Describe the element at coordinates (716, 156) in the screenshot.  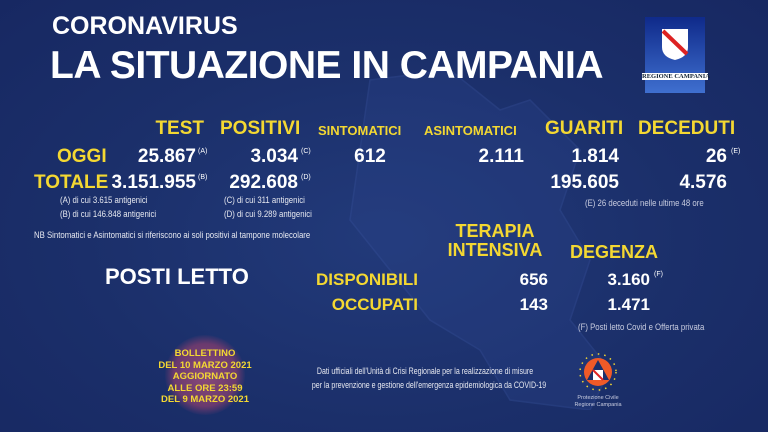
I see `oggi-deceduti: 26` at that location.